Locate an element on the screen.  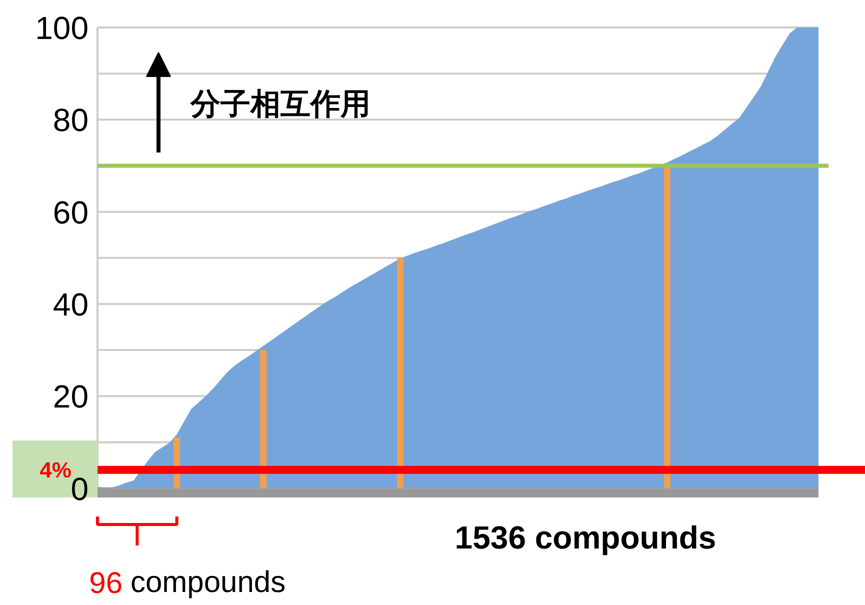
y-tick-label: 40 is located at coordinates (70, 304).